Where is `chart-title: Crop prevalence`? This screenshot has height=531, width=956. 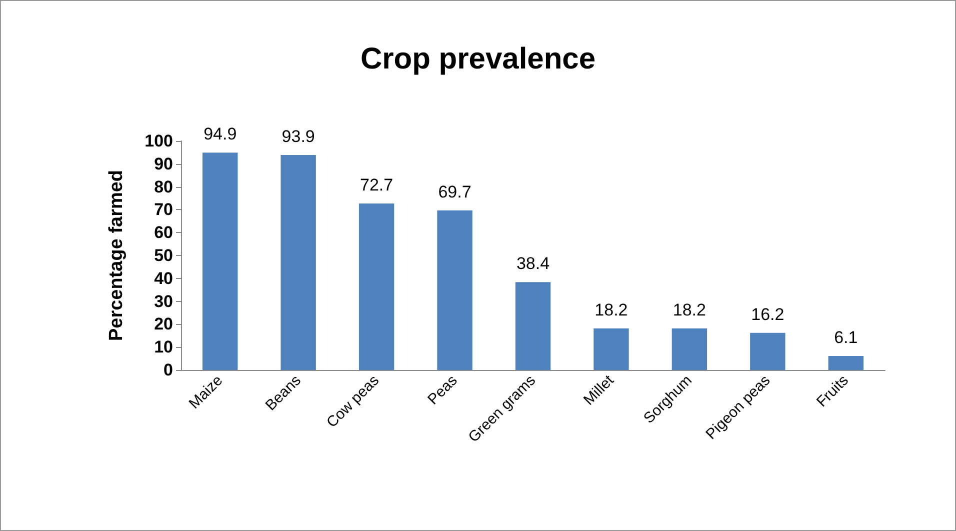 chart-title: Crop prevalence is located at coordinates (478, 59).